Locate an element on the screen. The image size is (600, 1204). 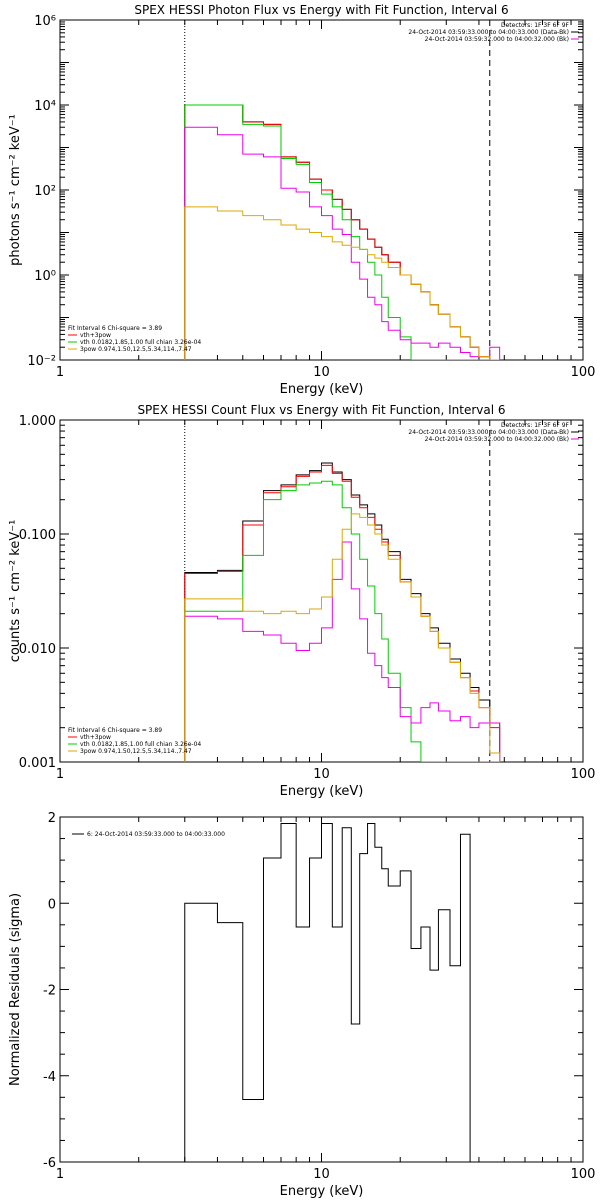
y-tick-label: 10² is located at coordinates (45, 191).